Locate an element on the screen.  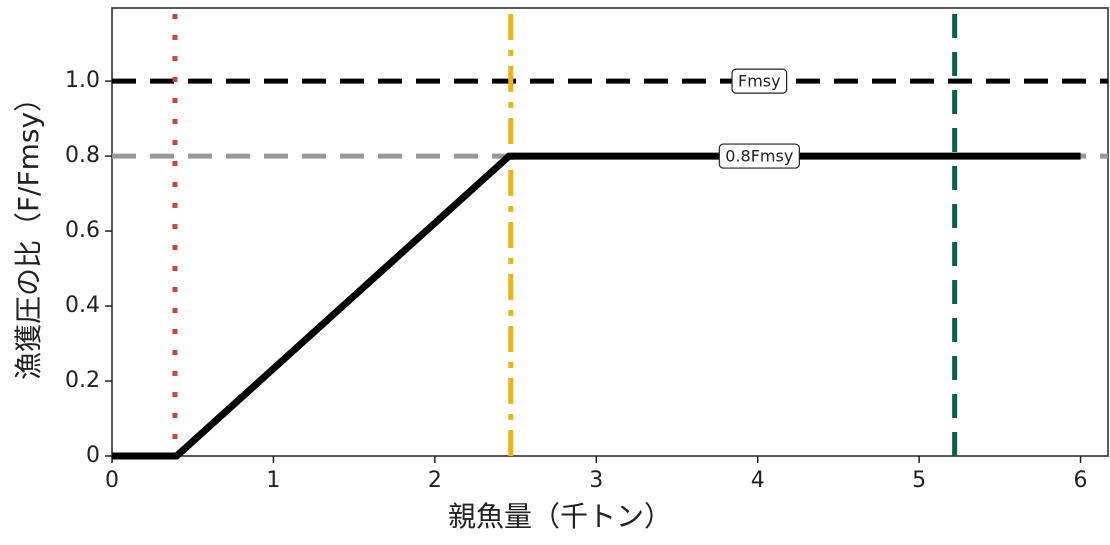
annotation: 0.8Fmsy is located at coordinates (759, 156).